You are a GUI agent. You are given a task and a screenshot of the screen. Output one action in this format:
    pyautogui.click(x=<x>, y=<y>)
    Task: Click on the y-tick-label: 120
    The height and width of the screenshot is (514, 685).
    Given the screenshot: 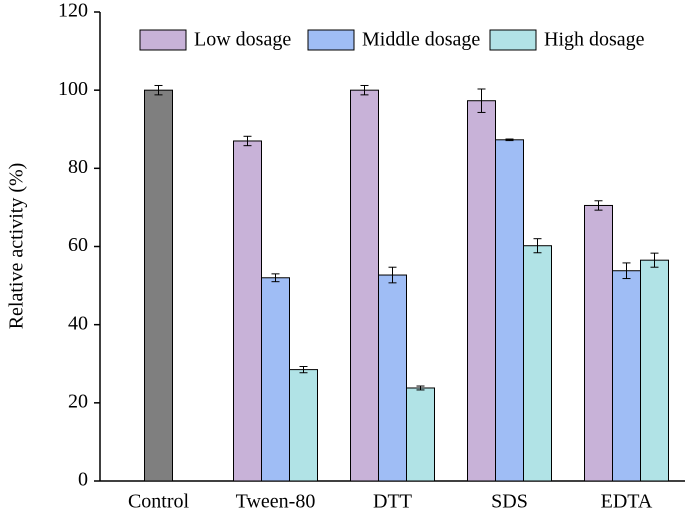 What is the action you would take?
    pyautogui.click(x=73, y=11)
    